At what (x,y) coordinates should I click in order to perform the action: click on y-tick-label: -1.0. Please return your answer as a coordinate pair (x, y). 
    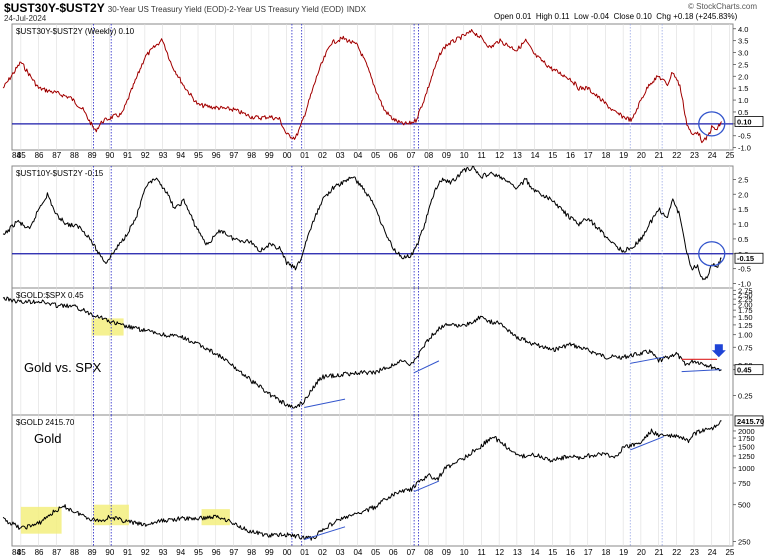
    Looking at the image, I should click on (744, 148).